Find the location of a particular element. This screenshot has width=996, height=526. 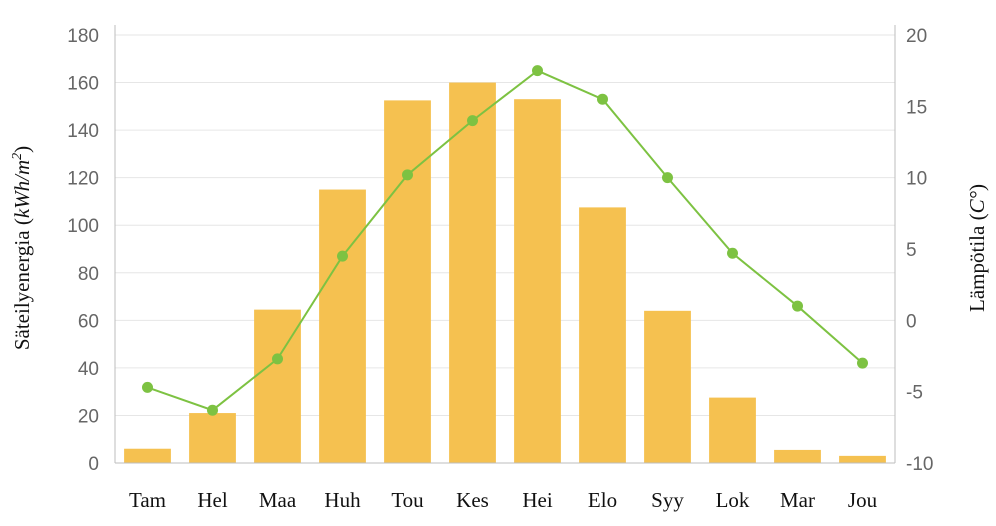

category-label: Huh is located at coordinates (342, 500).